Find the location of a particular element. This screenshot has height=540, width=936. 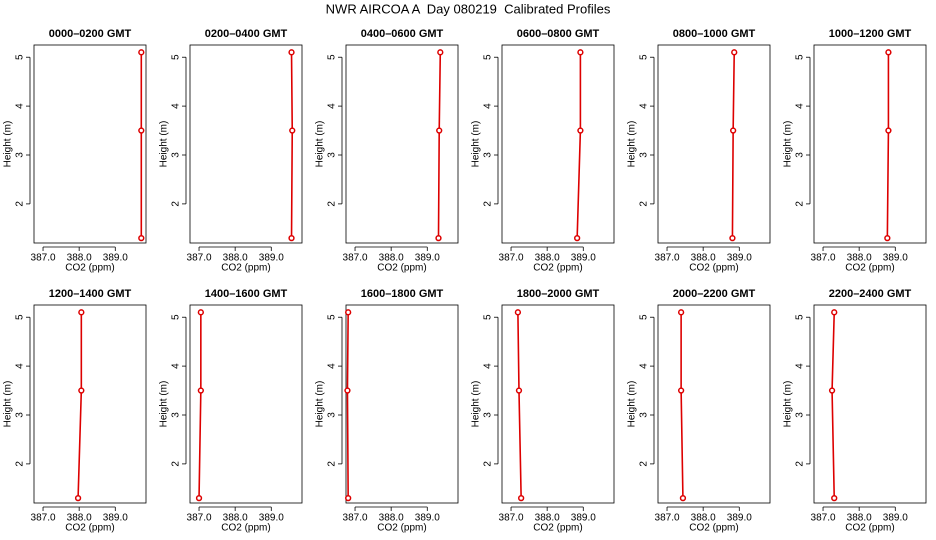

panel-title: 0000–0200 GMT is located at coordinates (90, 34).